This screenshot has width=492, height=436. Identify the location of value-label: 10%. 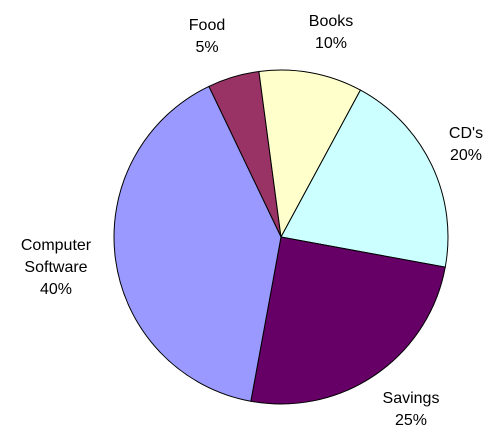
(331, 43).